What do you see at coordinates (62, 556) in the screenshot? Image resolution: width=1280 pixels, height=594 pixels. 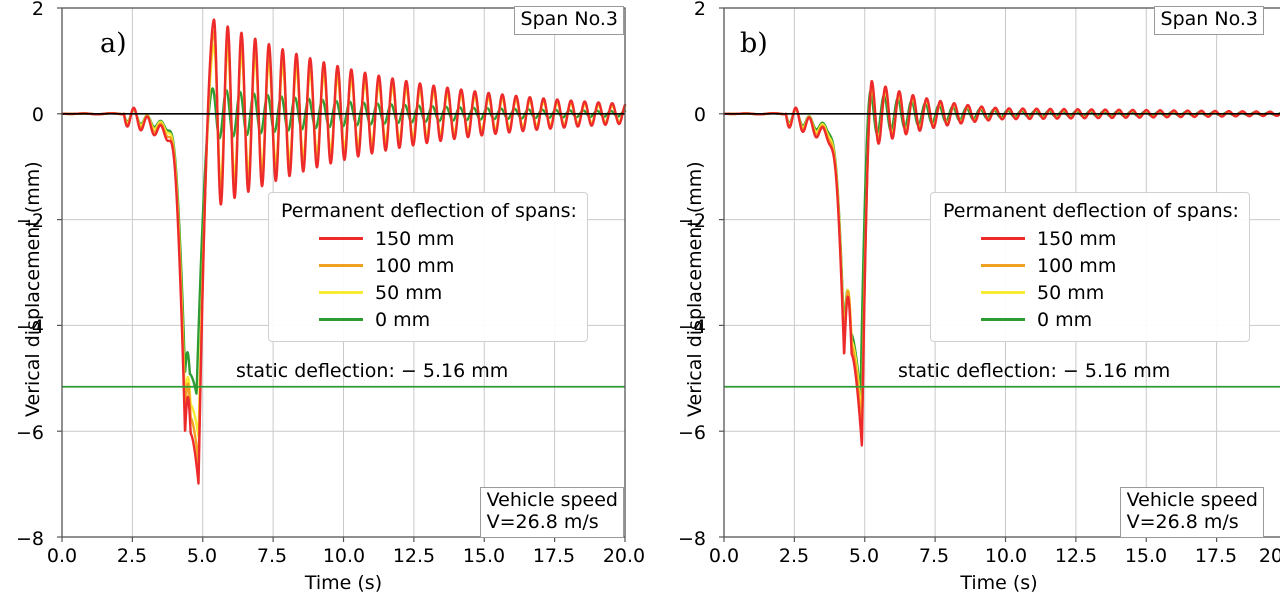 I see `panel-a-xtick-0: 0.0` at bounding box center [62, 556].